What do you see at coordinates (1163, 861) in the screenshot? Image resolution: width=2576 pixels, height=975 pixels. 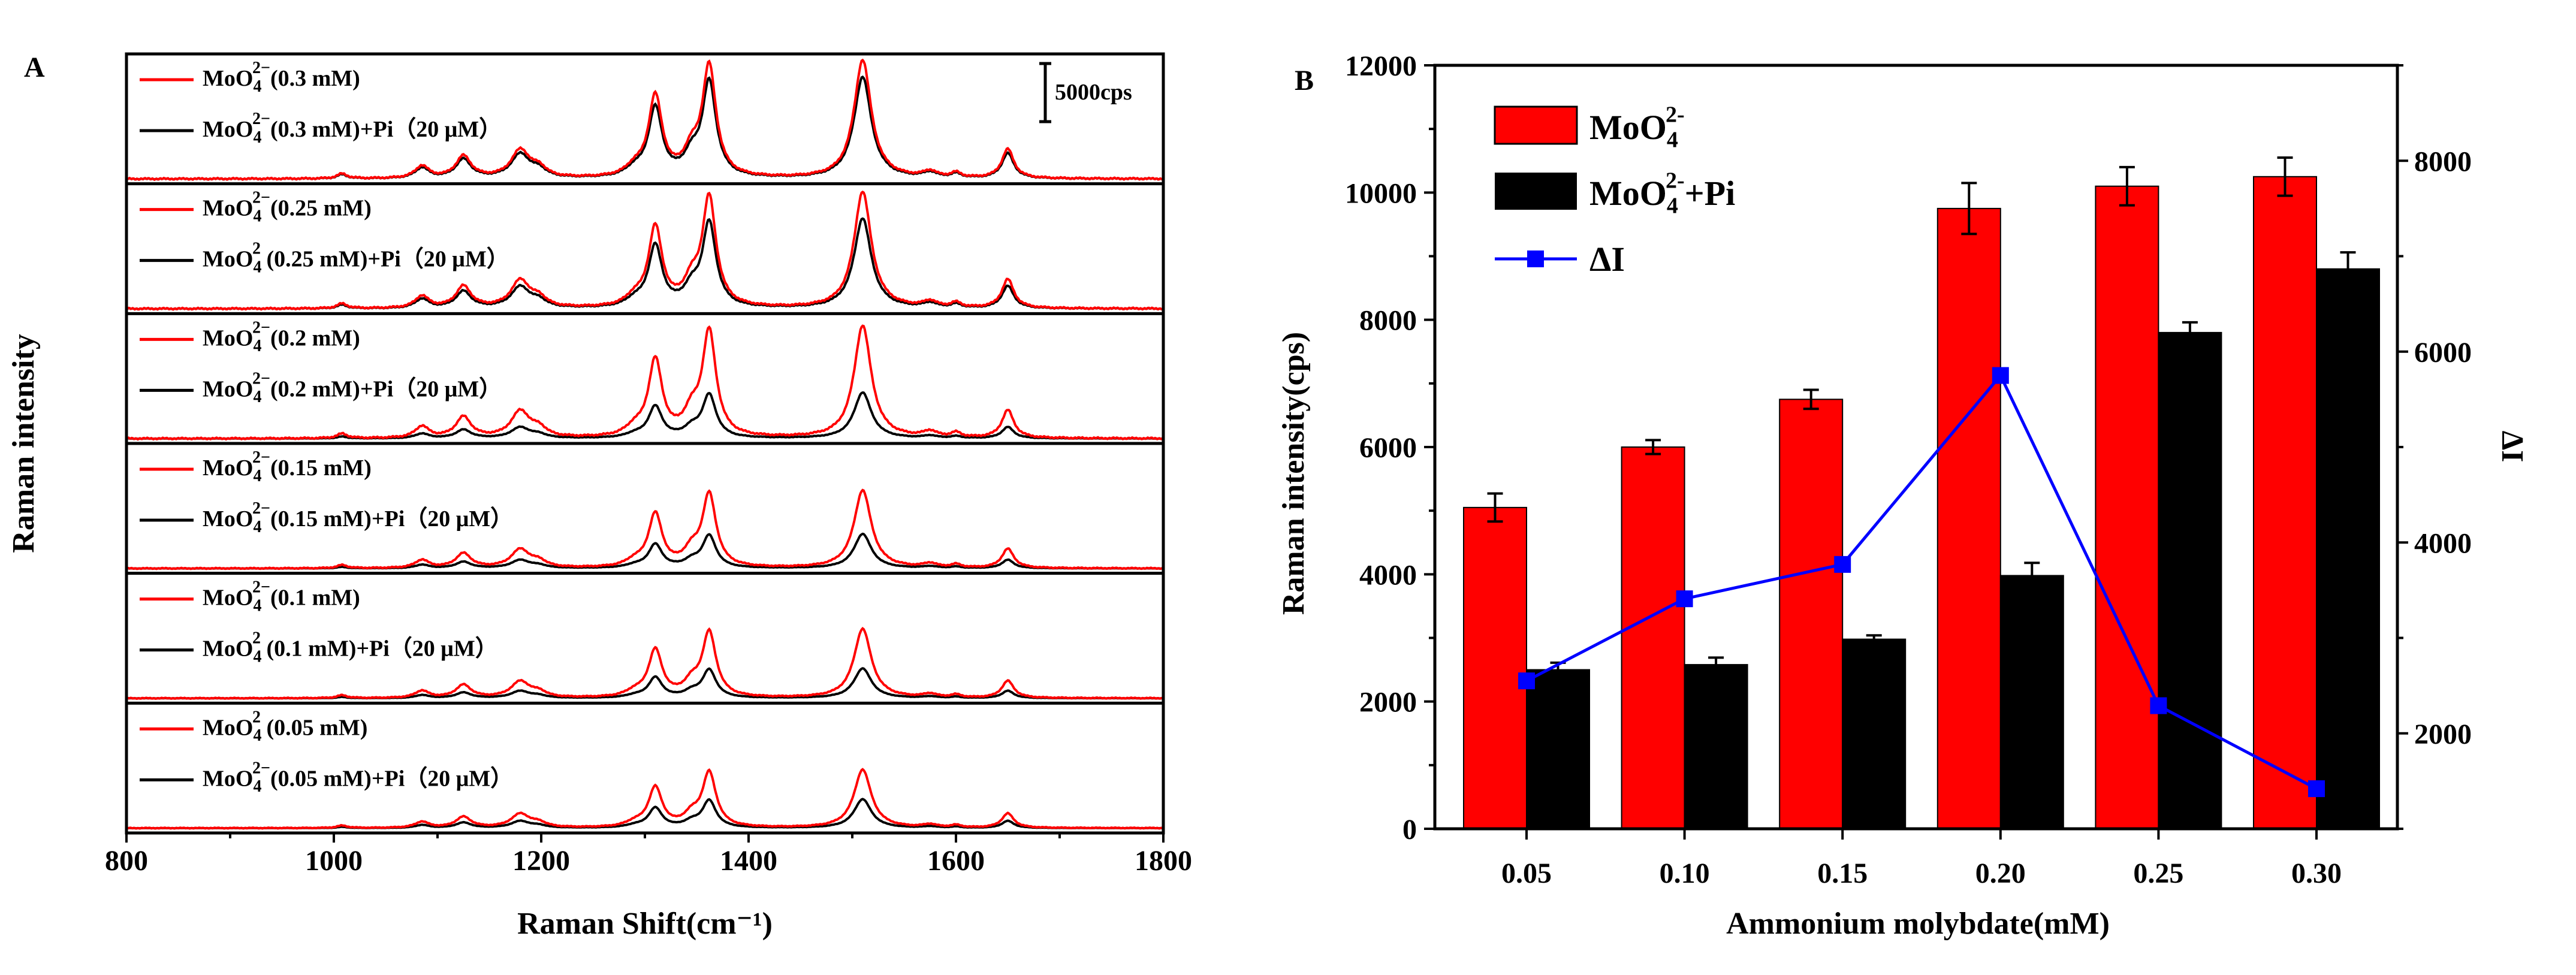 I see `x-tick-label: 1800` at bounding box center [1163, 861].